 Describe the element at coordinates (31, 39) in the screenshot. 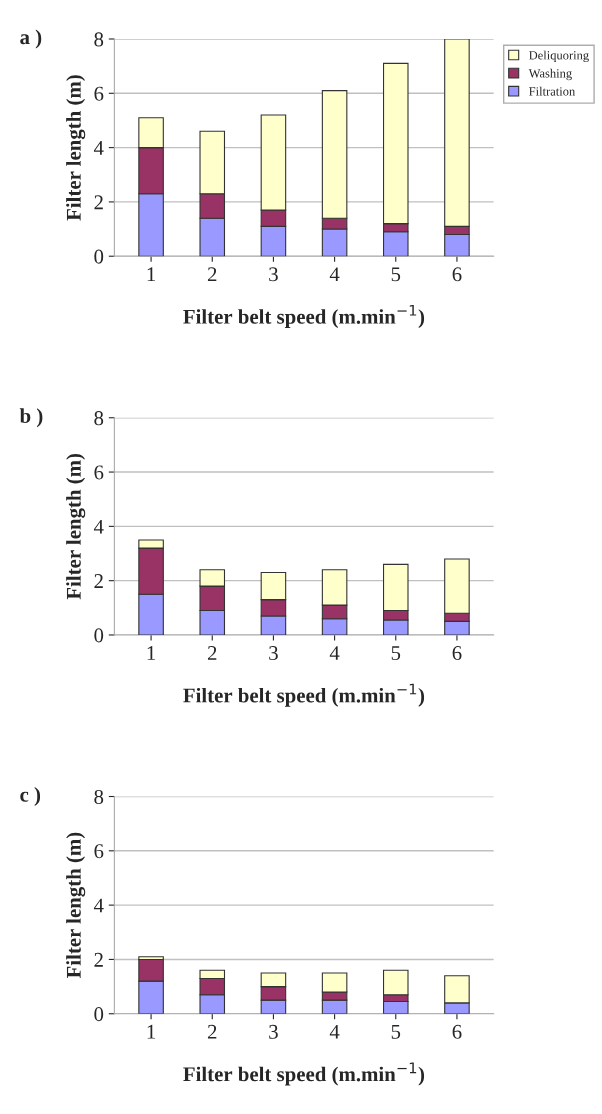

I see `chart-title: a )` at that location.